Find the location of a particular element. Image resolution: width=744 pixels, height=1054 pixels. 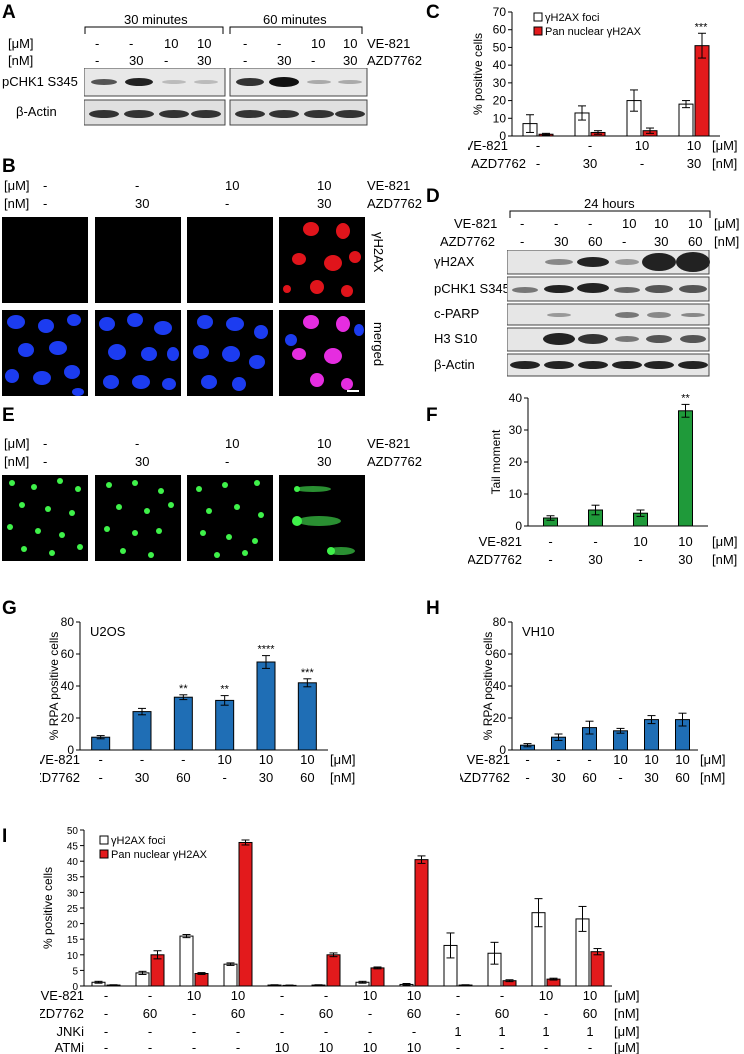

y-axis-label: % positive cells is located at coordinates (478, 74).